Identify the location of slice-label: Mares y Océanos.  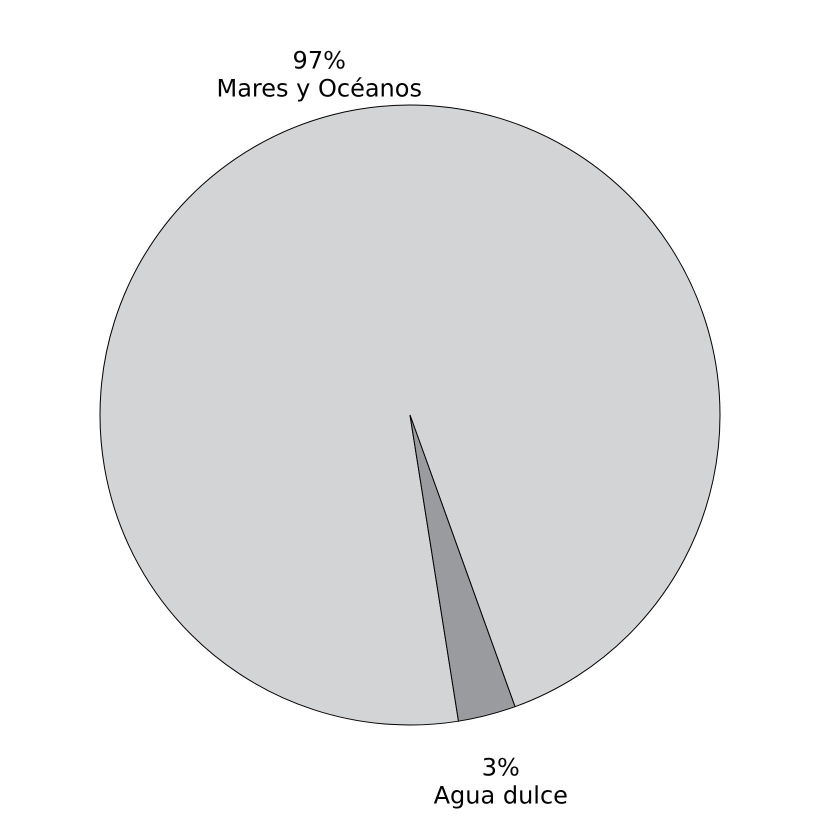
(319, 88).